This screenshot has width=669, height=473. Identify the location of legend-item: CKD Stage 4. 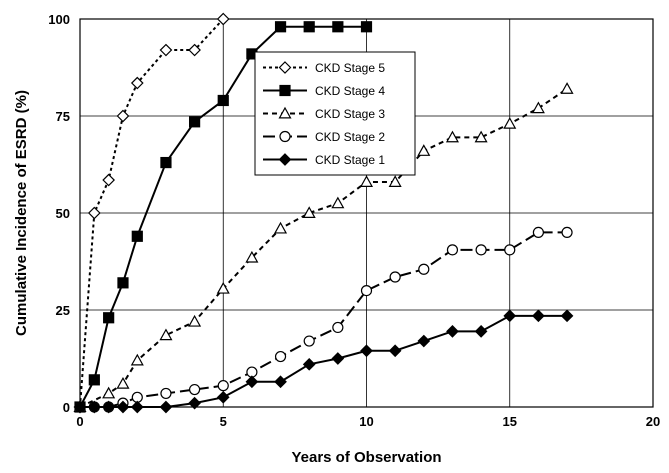
(324, 91).